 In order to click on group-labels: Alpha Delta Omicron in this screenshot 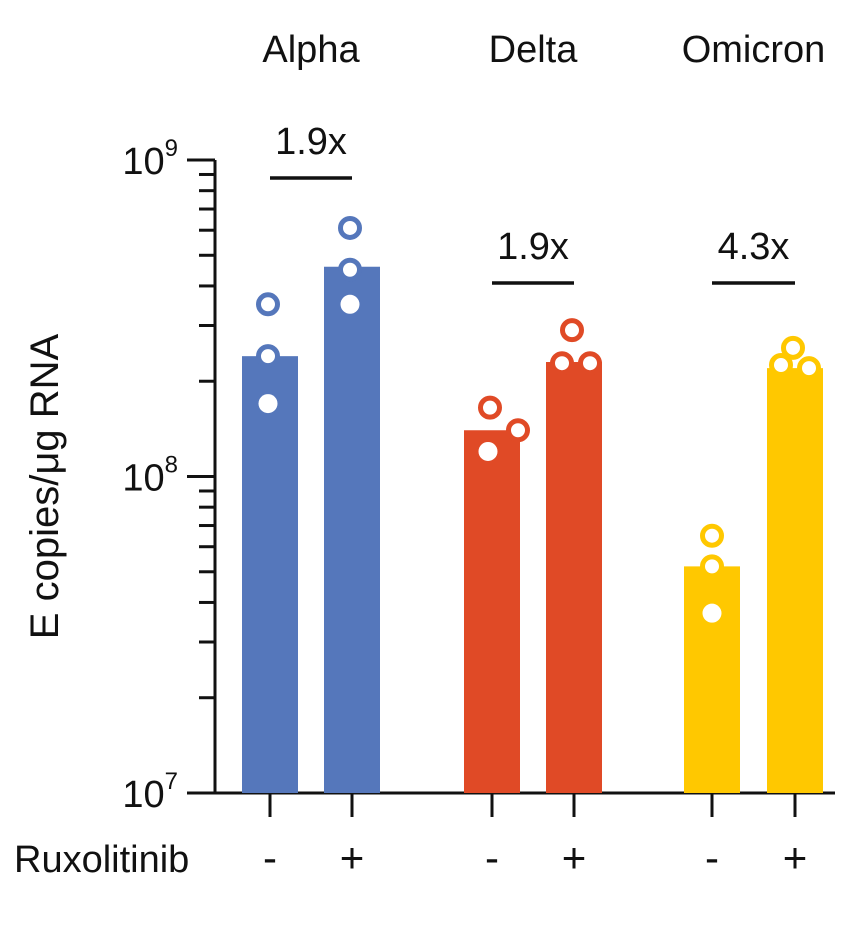, I will do `click(543, 50)`.